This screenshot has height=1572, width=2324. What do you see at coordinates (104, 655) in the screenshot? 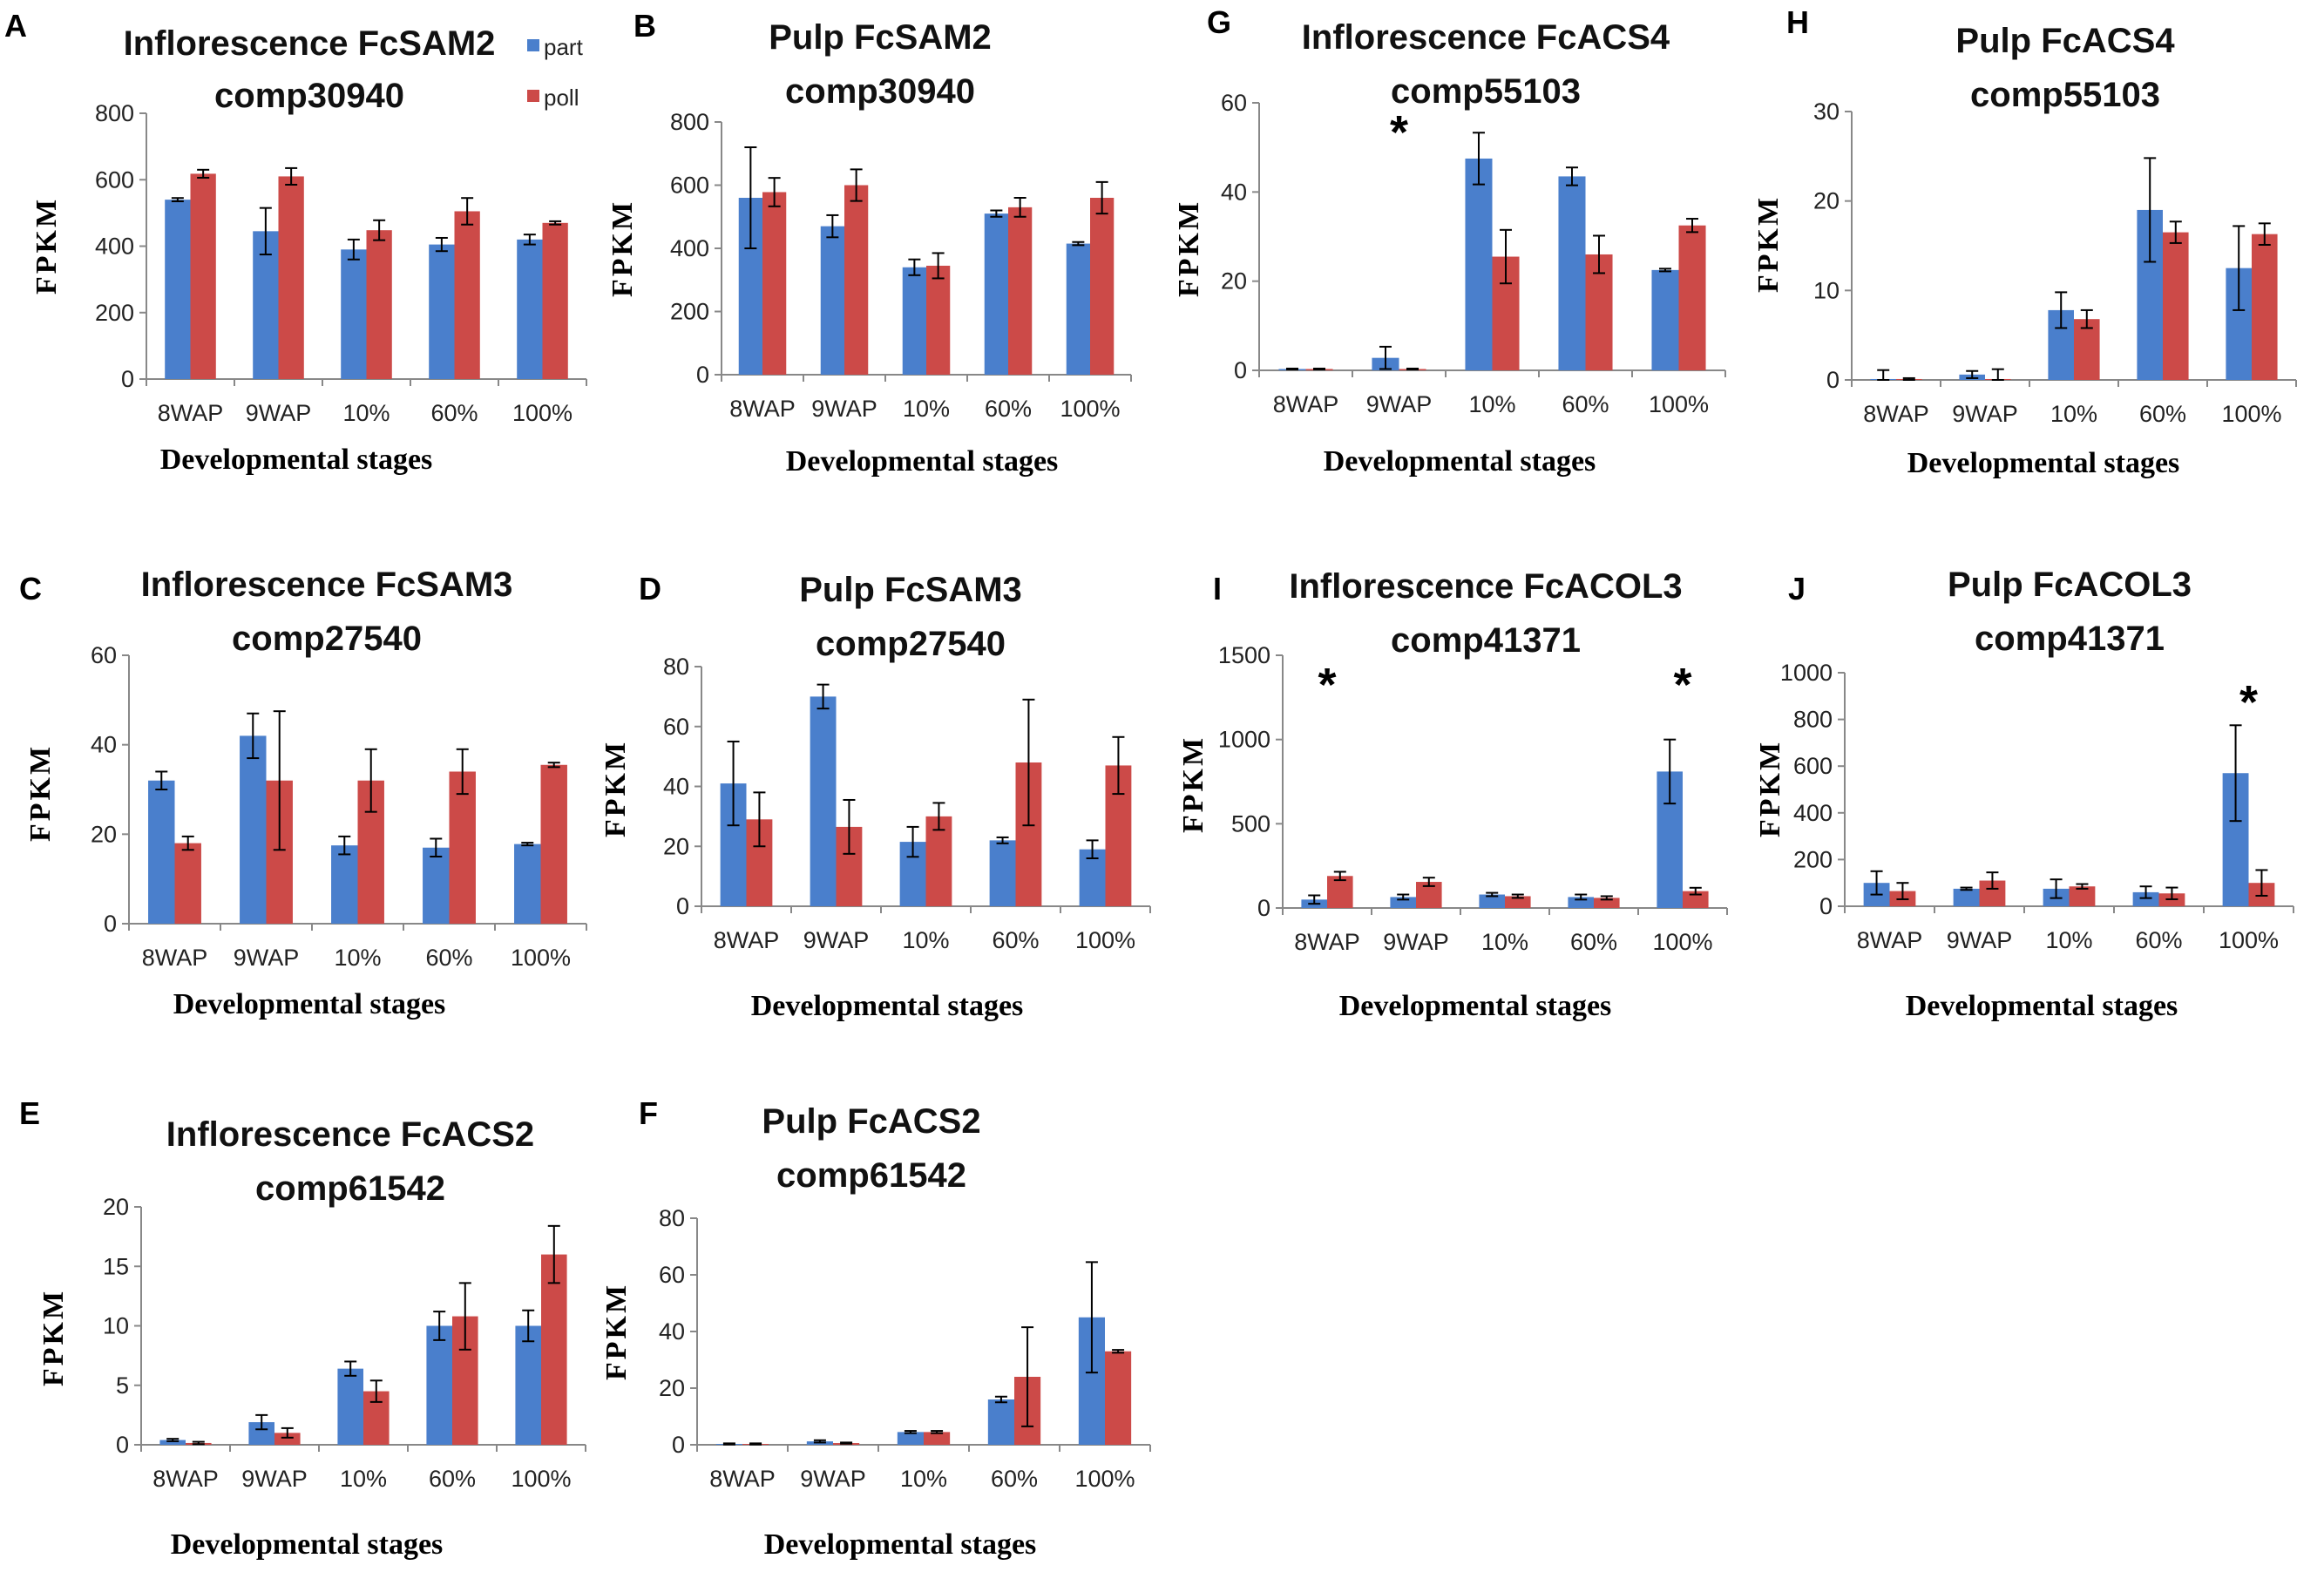
I see `y-tick-label: 60` at bounding box center [104, 655].